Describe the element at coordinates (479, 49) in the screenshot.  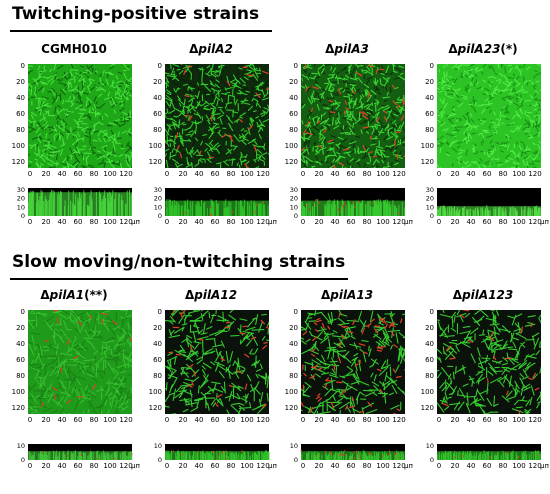
I see `strain-name: pilA23` at that location.